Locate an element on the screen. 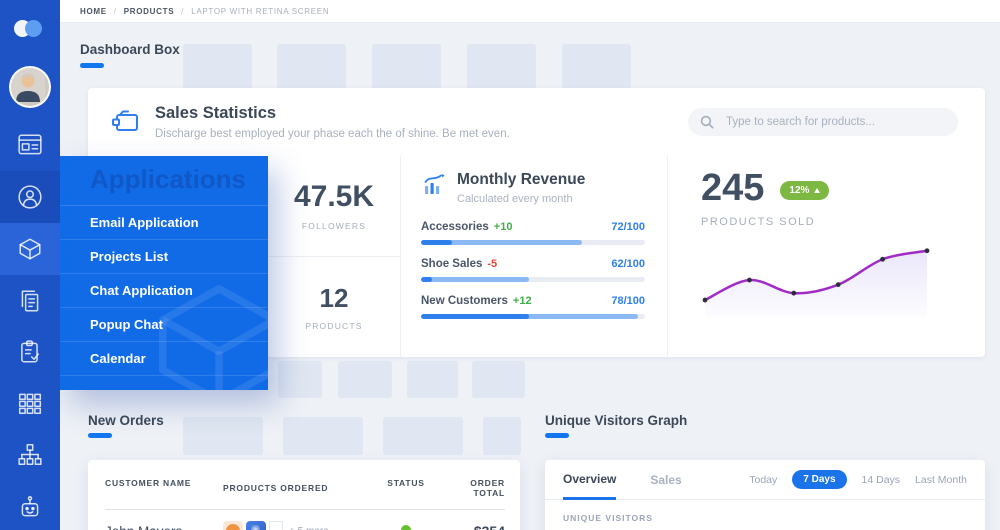 The height and width of the screenshot is (530, 1000). products-sold-column: 245 12% PRODUCTS SOLD is located at coordinates (826, 256).